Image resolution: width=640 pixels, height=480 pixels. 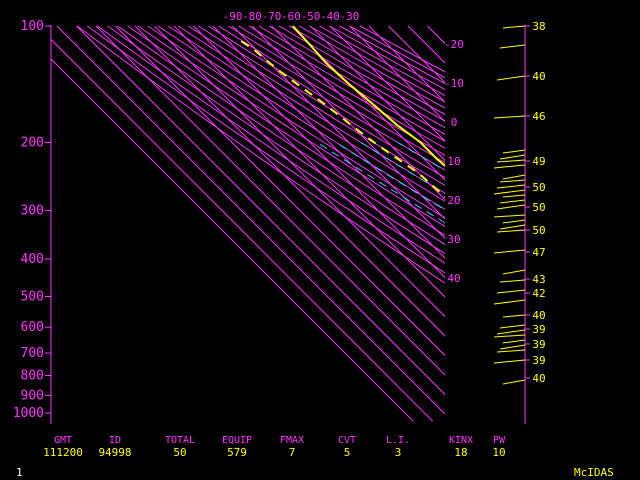 What do you see at coordinates (252, 16) in the screenshot?
I see `top-temp-label: -80` at bounding box center [252, 16].